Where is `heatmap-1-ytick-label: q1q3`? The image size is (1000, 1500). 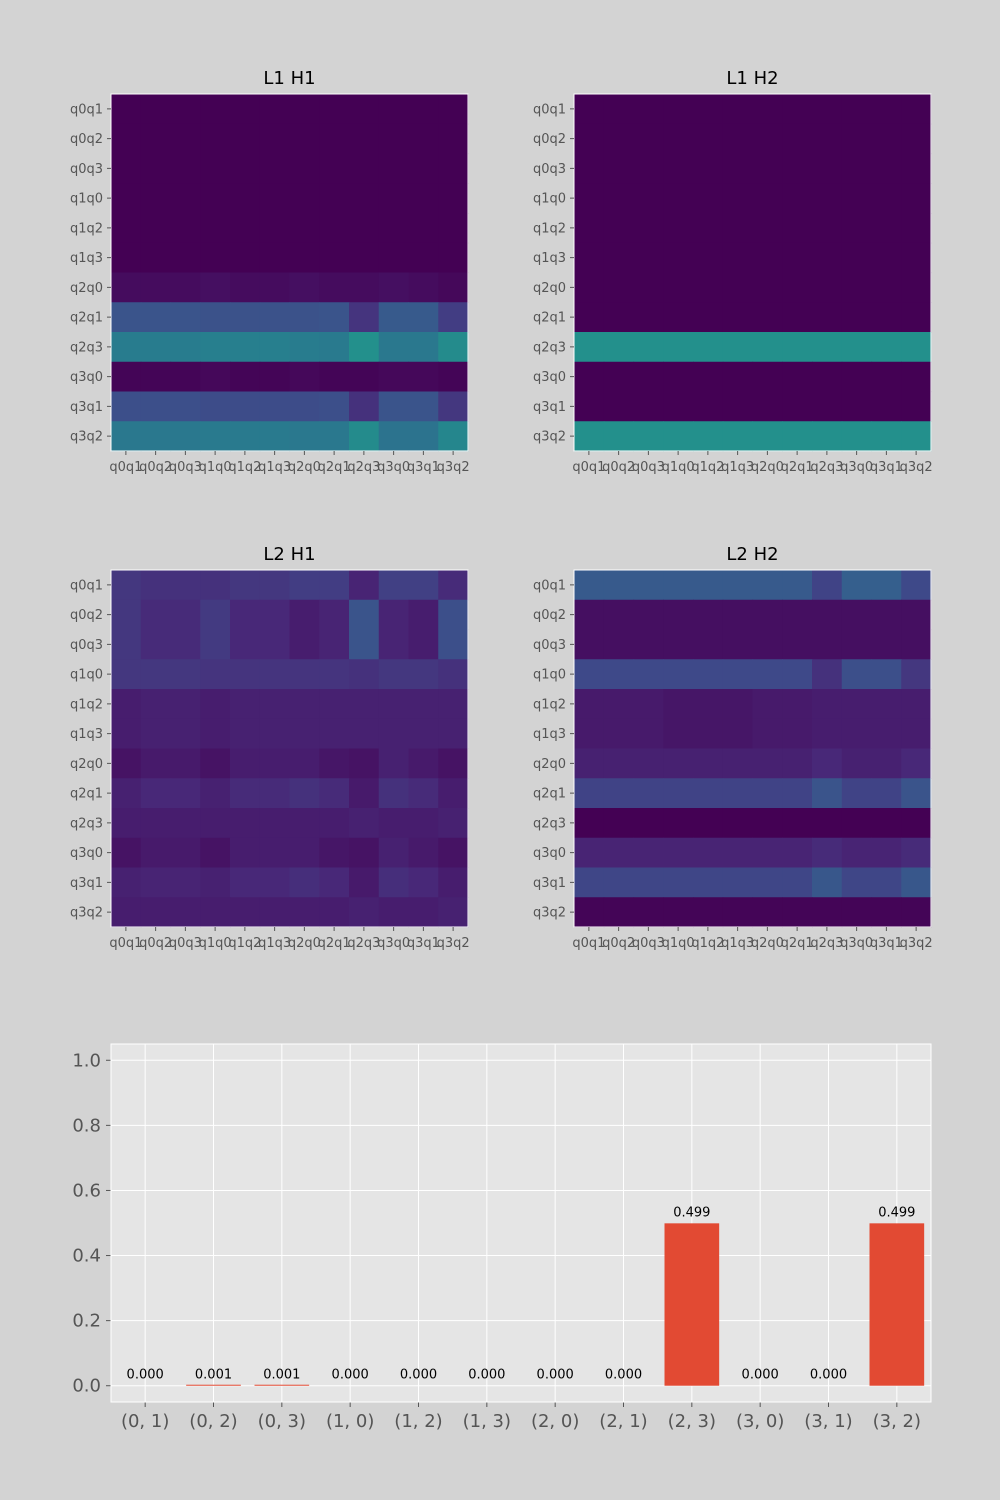 heatmap-1-ytick-label: q1q3 is located at coordinates (86, 258).